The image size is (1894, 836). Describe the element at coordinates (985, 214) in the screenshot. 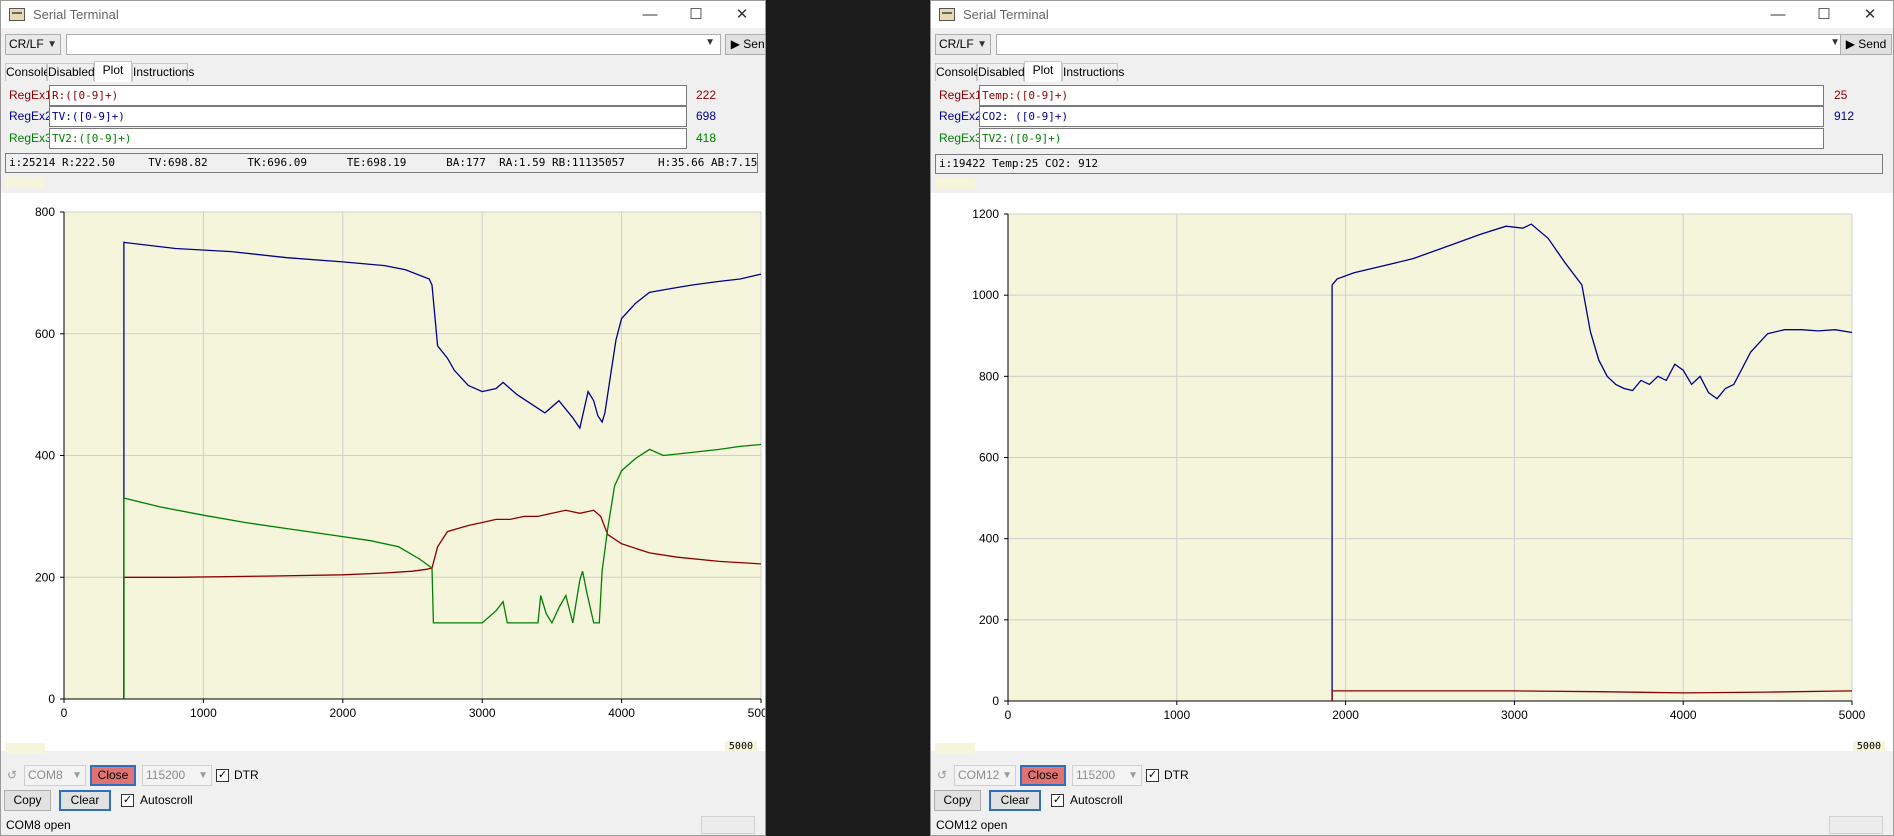

I see `y-tick-label: 1200` at that location.